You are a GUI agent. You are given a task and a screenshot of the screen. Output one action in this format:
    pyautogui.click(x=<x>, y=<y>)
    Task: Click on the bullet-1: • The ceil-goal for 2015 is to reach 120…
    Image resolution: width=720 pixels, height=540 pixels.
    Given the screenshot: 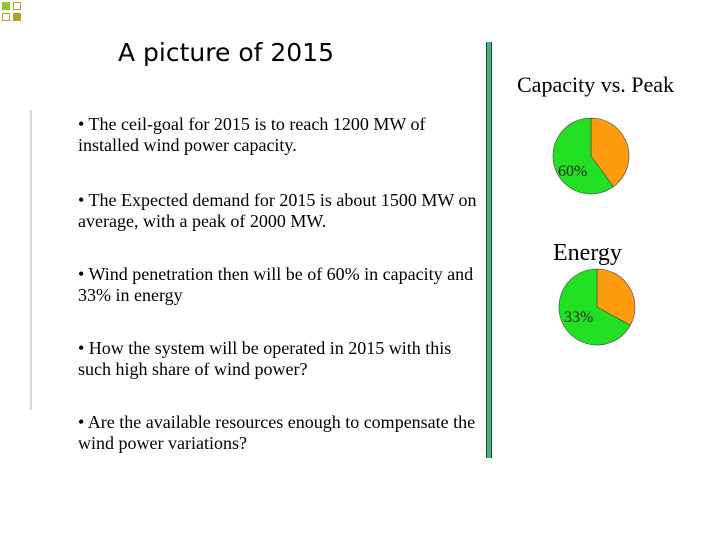 What is the action you would take?
    pyautogui.click(x=252, y=134)
    